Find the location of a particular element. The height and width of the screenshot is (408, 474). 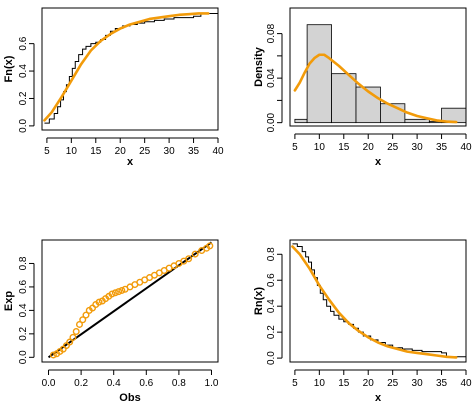

x-tick-label: 0.8 is located at coordinates (179, 383).